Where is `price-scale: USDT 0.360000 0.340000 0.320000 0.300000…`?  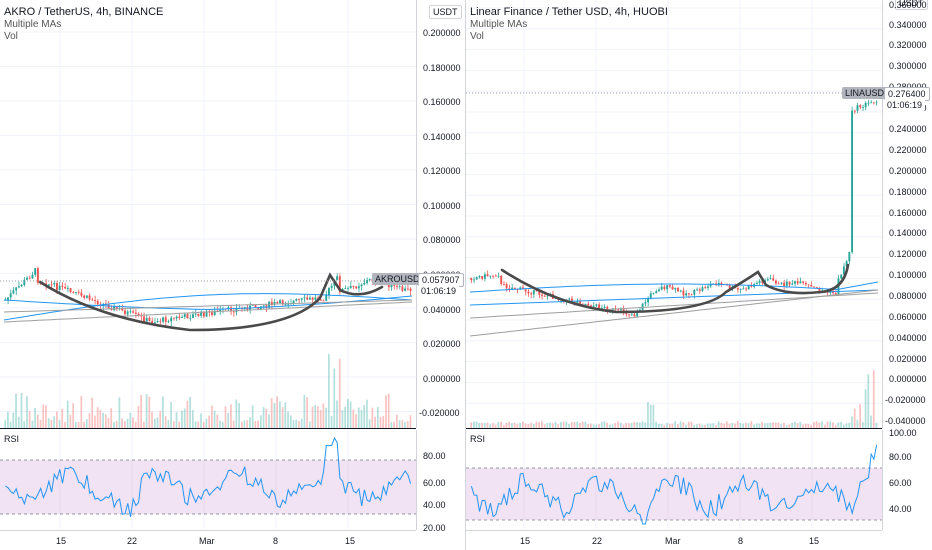 price-scale: USDT 0.360000 0.340000 0.320000 0.300000… is located at coordinates (907, 214).